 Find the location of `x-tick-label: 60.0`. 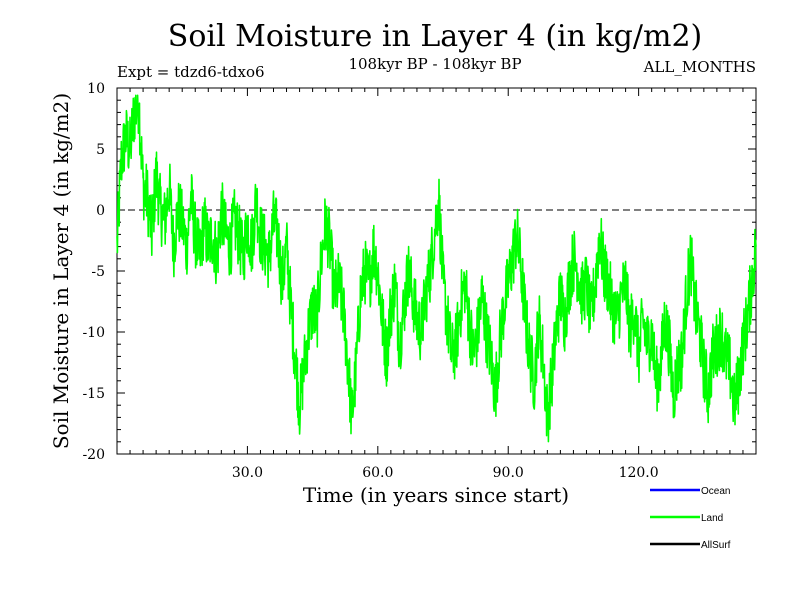

x-tick-label: 60.0 is located at coordinates (377, 473).